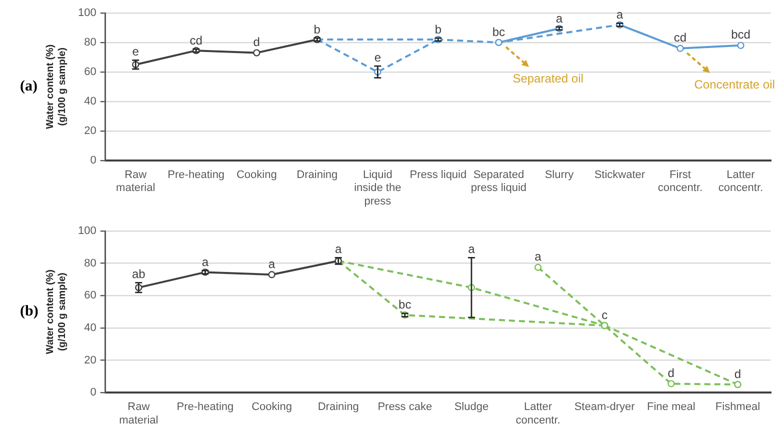 The image size is (779, 437). Describe the element at coordinates (740, 35) in the screenshot. I see `data-label: bcd` at that location.